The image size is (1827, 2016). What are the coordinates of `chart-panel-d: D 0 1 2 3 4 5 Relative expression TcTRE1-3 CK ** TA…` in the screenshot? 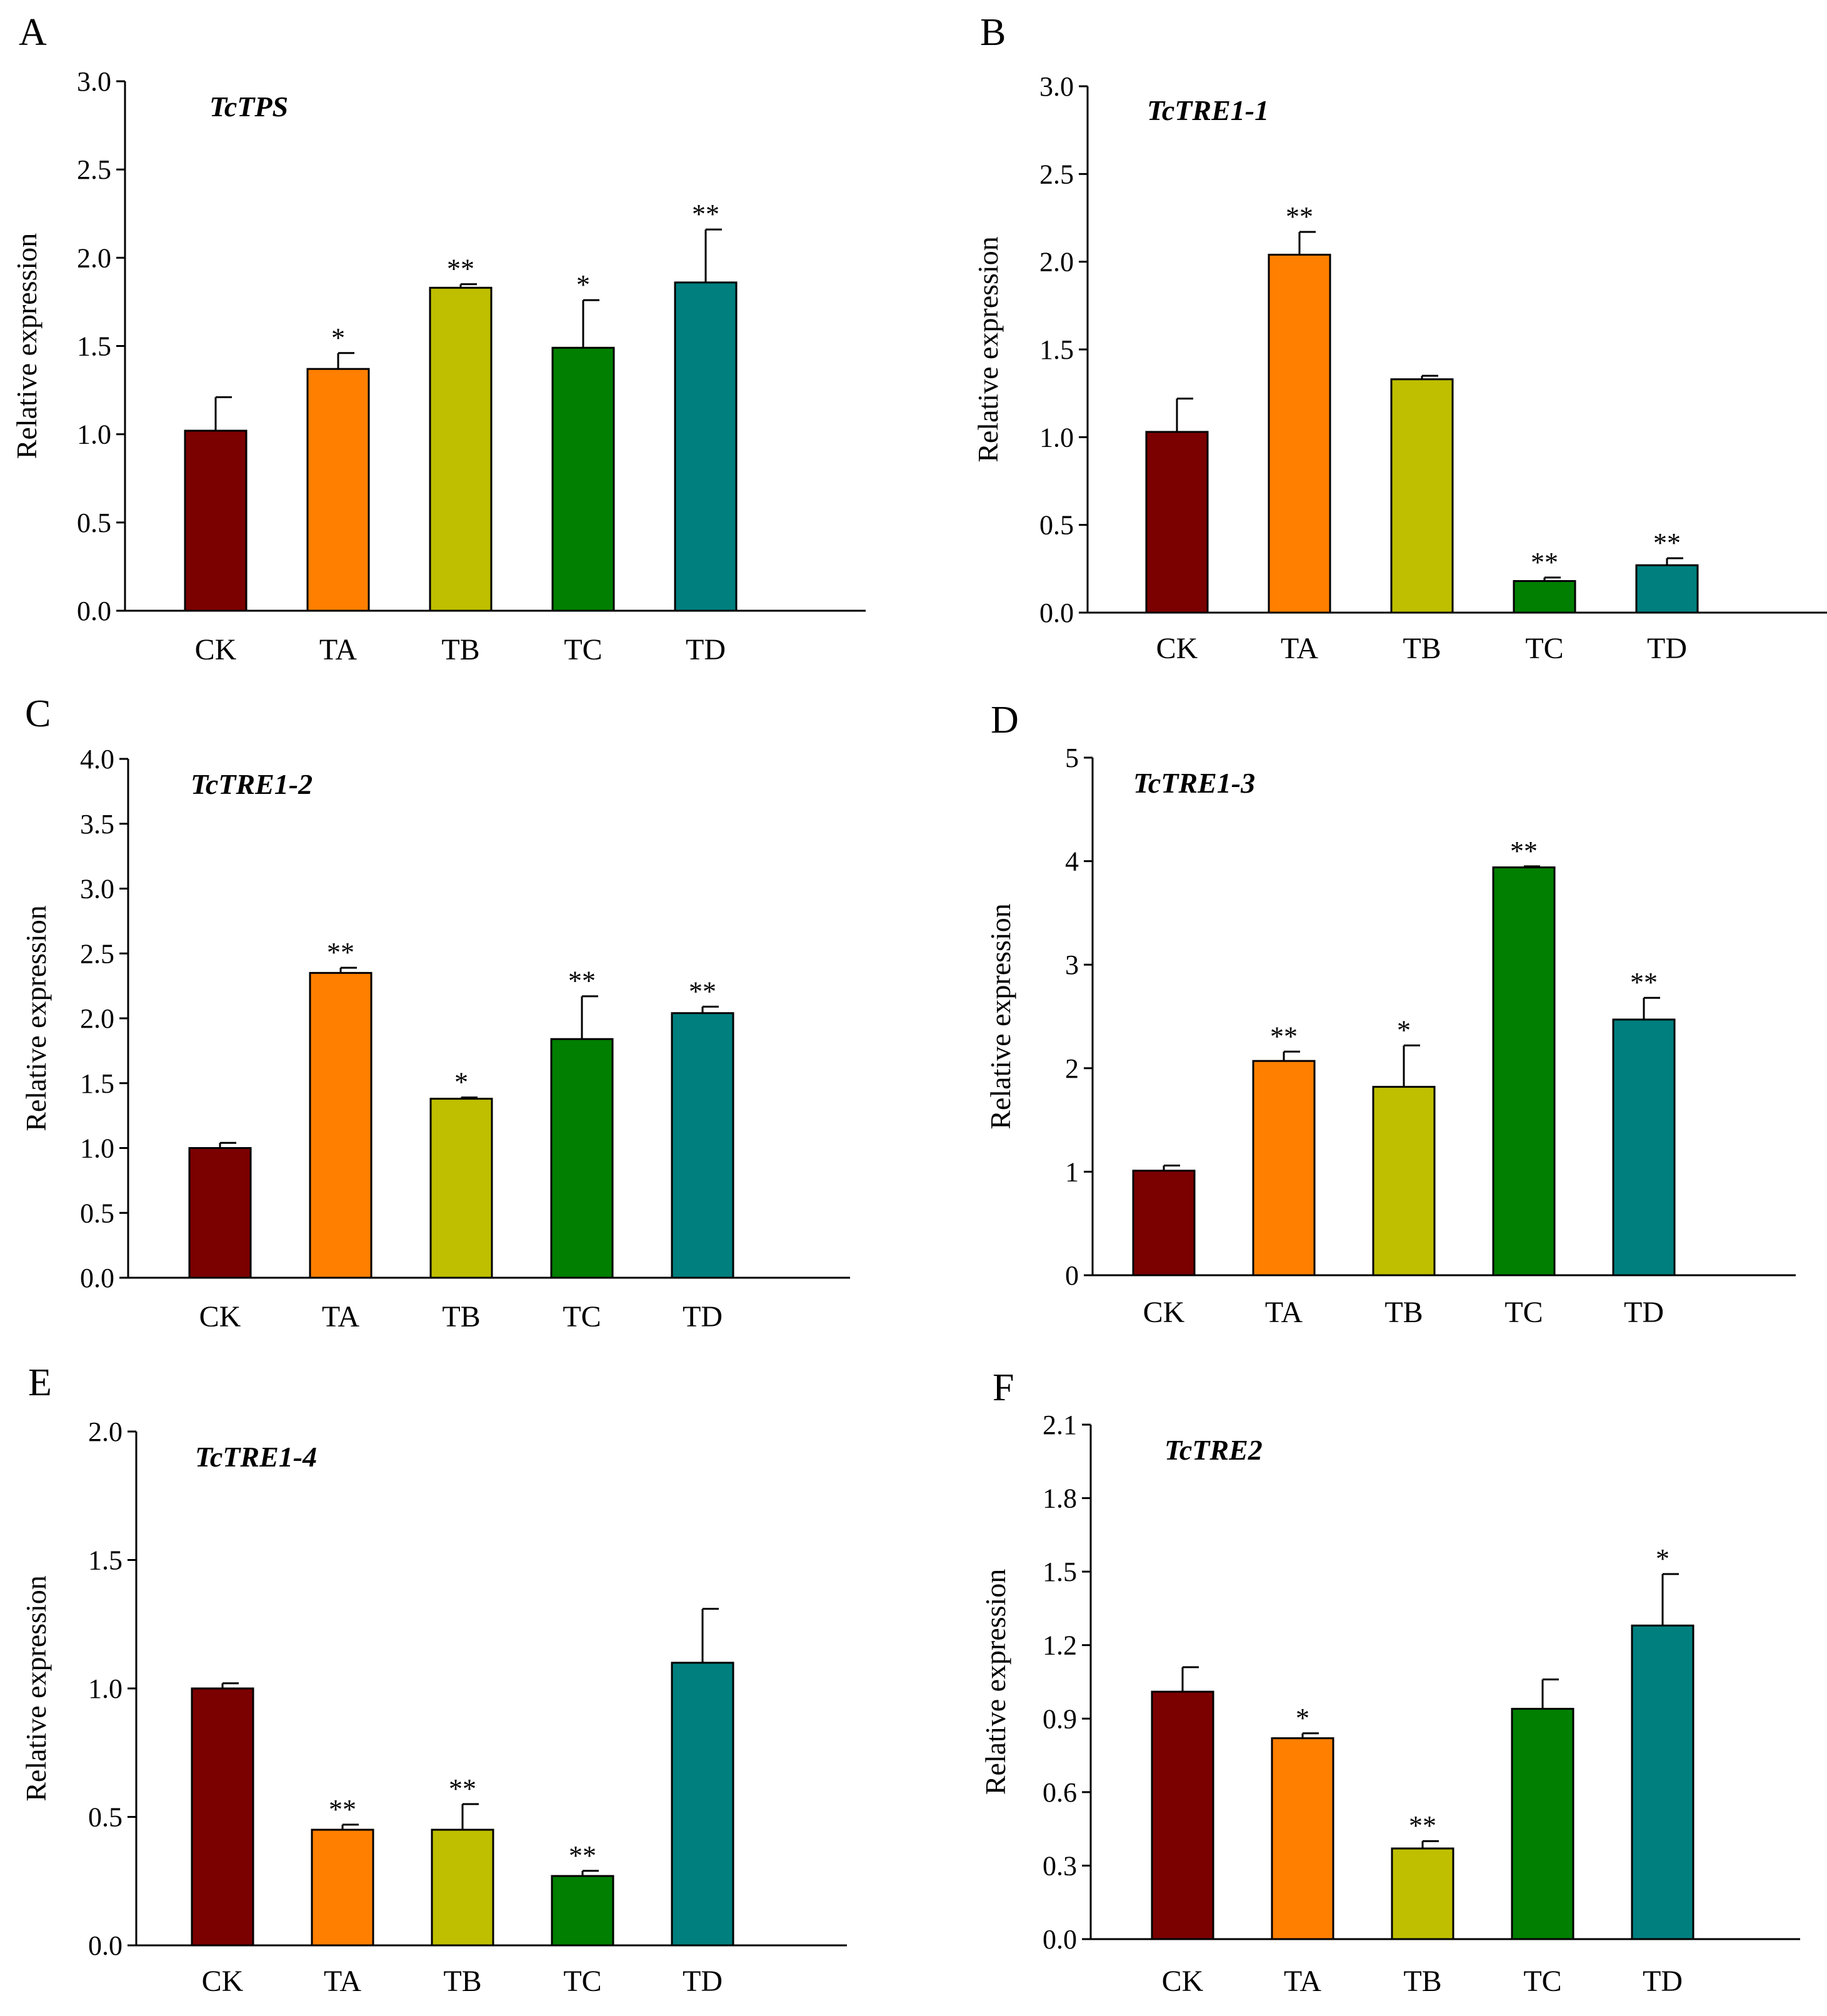 It's located at (1390, 1014).